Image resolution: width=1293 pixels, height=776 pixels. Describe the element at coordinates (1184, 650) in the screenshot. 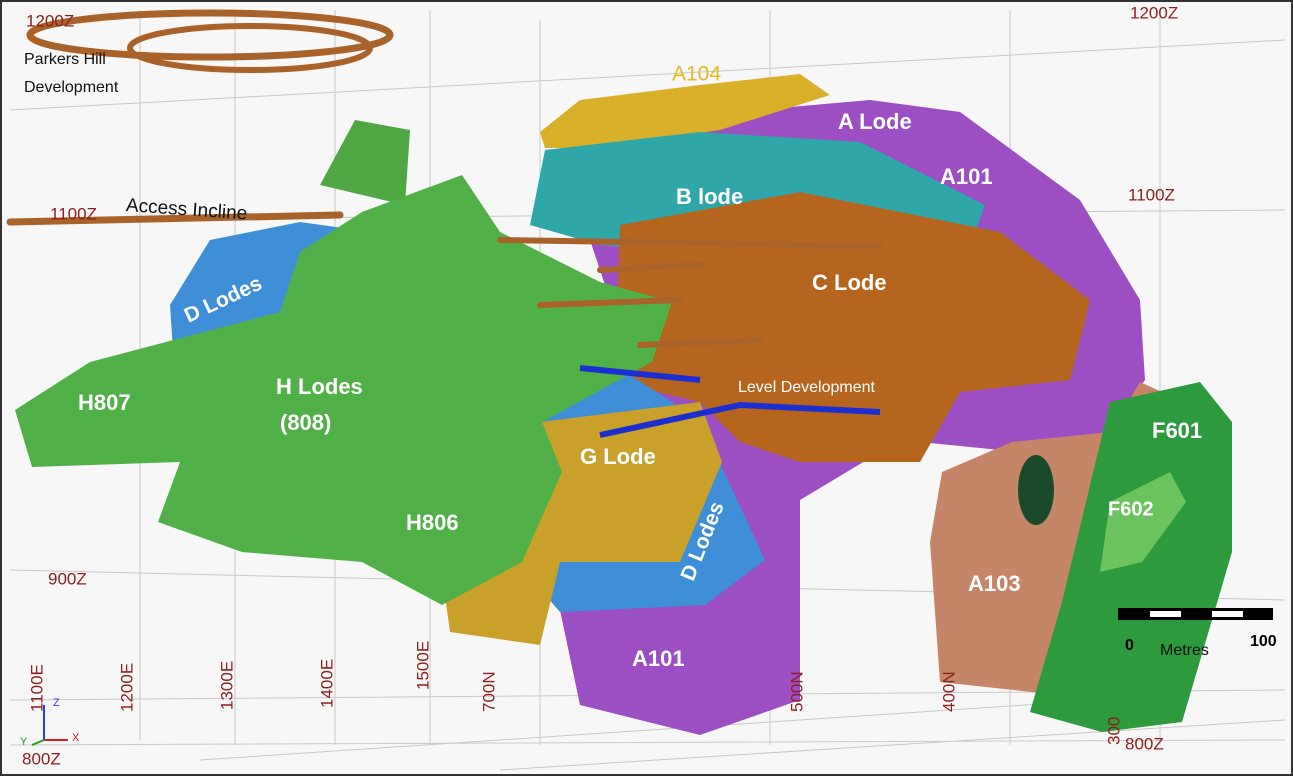

I see `scale-unit: Metres` at that location.